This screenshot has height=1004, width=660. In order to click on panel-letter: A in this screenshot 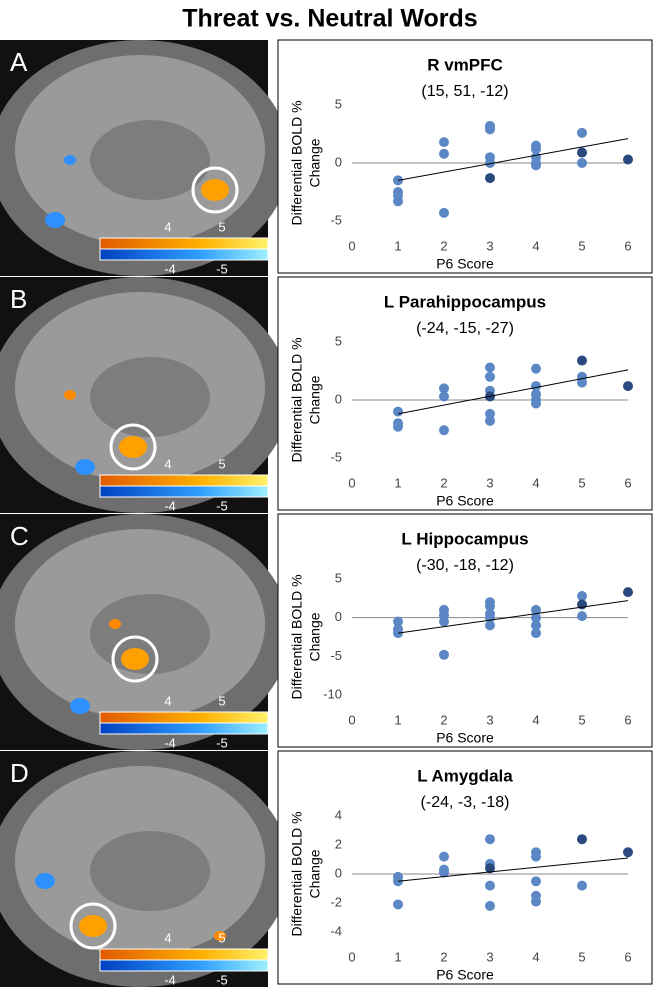, I will do `click(19, 62)`.